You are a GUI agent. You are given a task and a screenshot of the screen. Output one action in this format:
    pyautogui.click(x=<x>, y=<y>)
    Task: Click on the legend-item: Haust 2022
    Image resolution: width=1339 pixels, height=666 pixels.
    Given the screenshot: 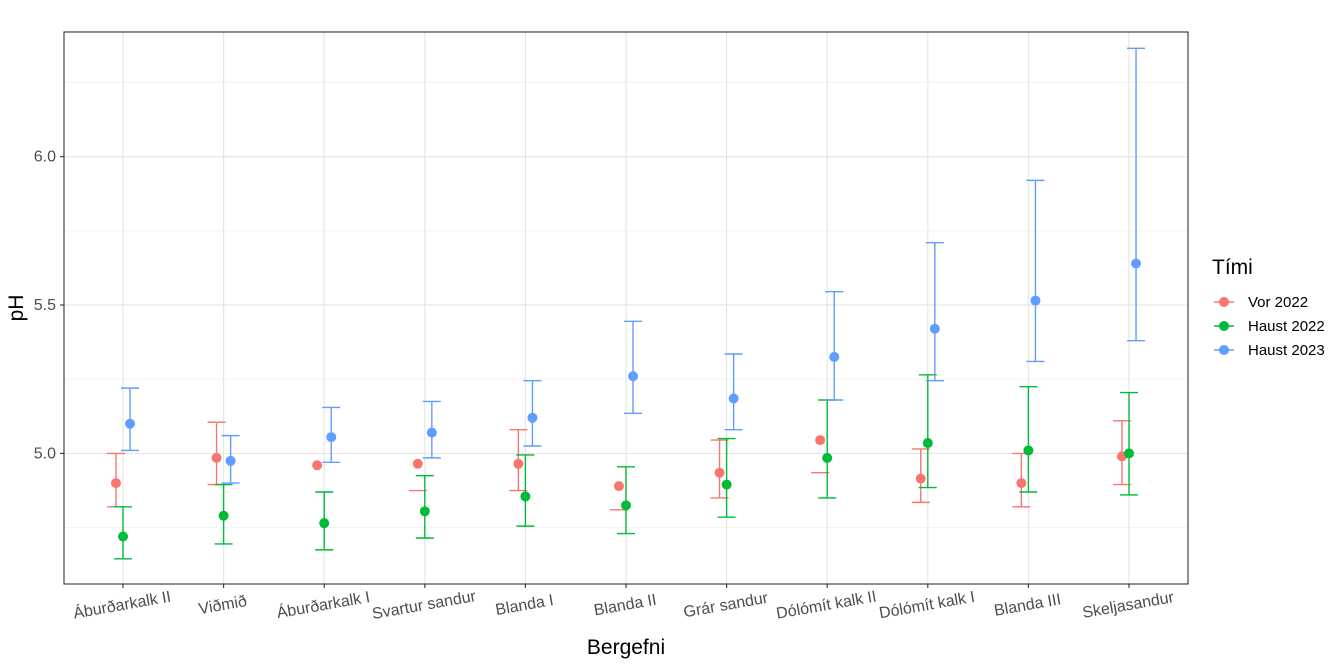 What is the action you would take?
    pyautogui.click(x=1269, y=326)
    